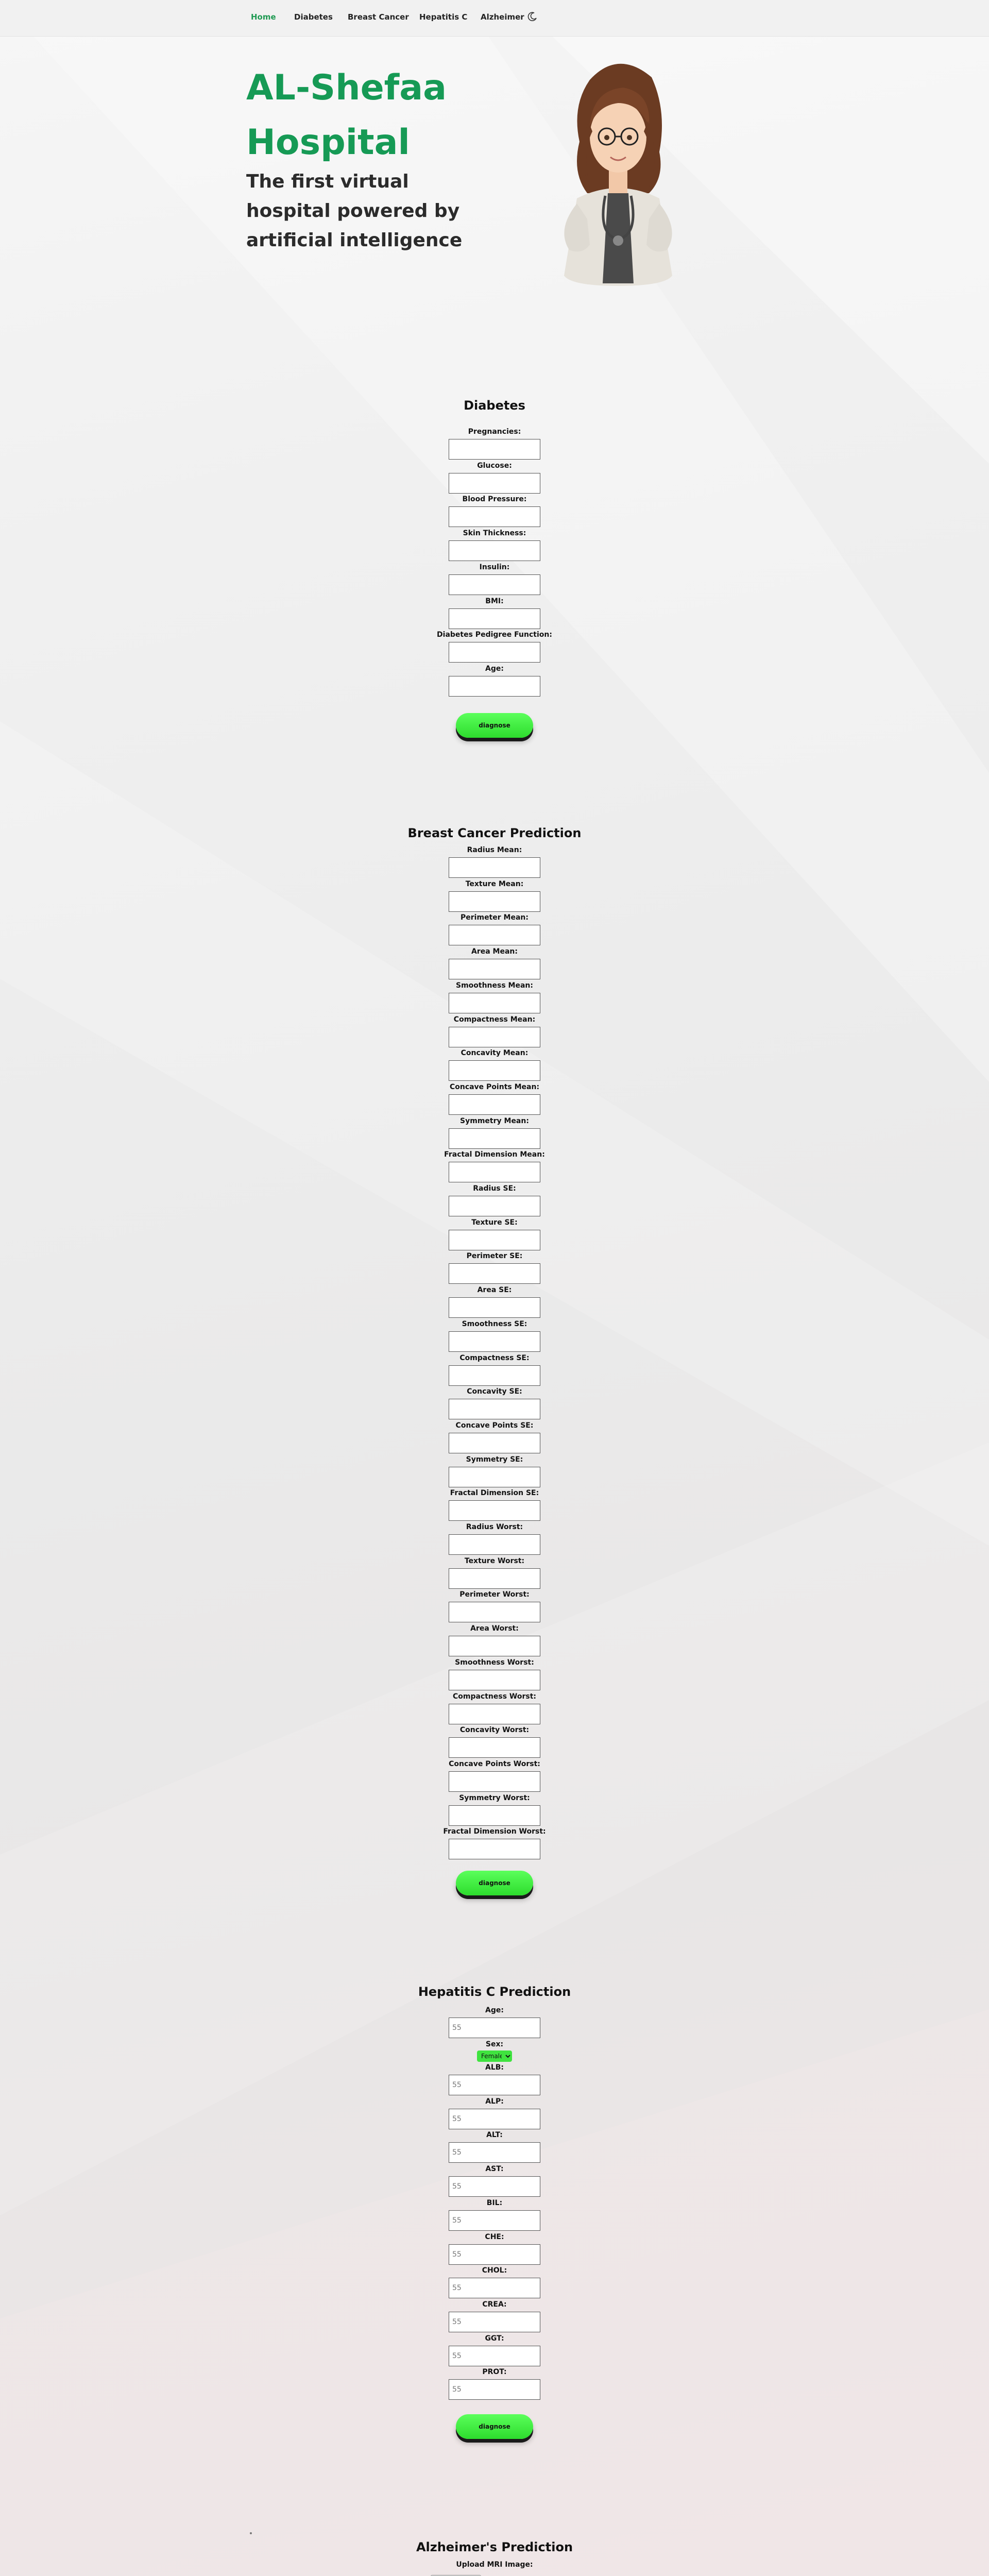  Describe the element at coordinates (494, 1138) in the screenshot. I see `bc-symmetry-mean-input` at that location.